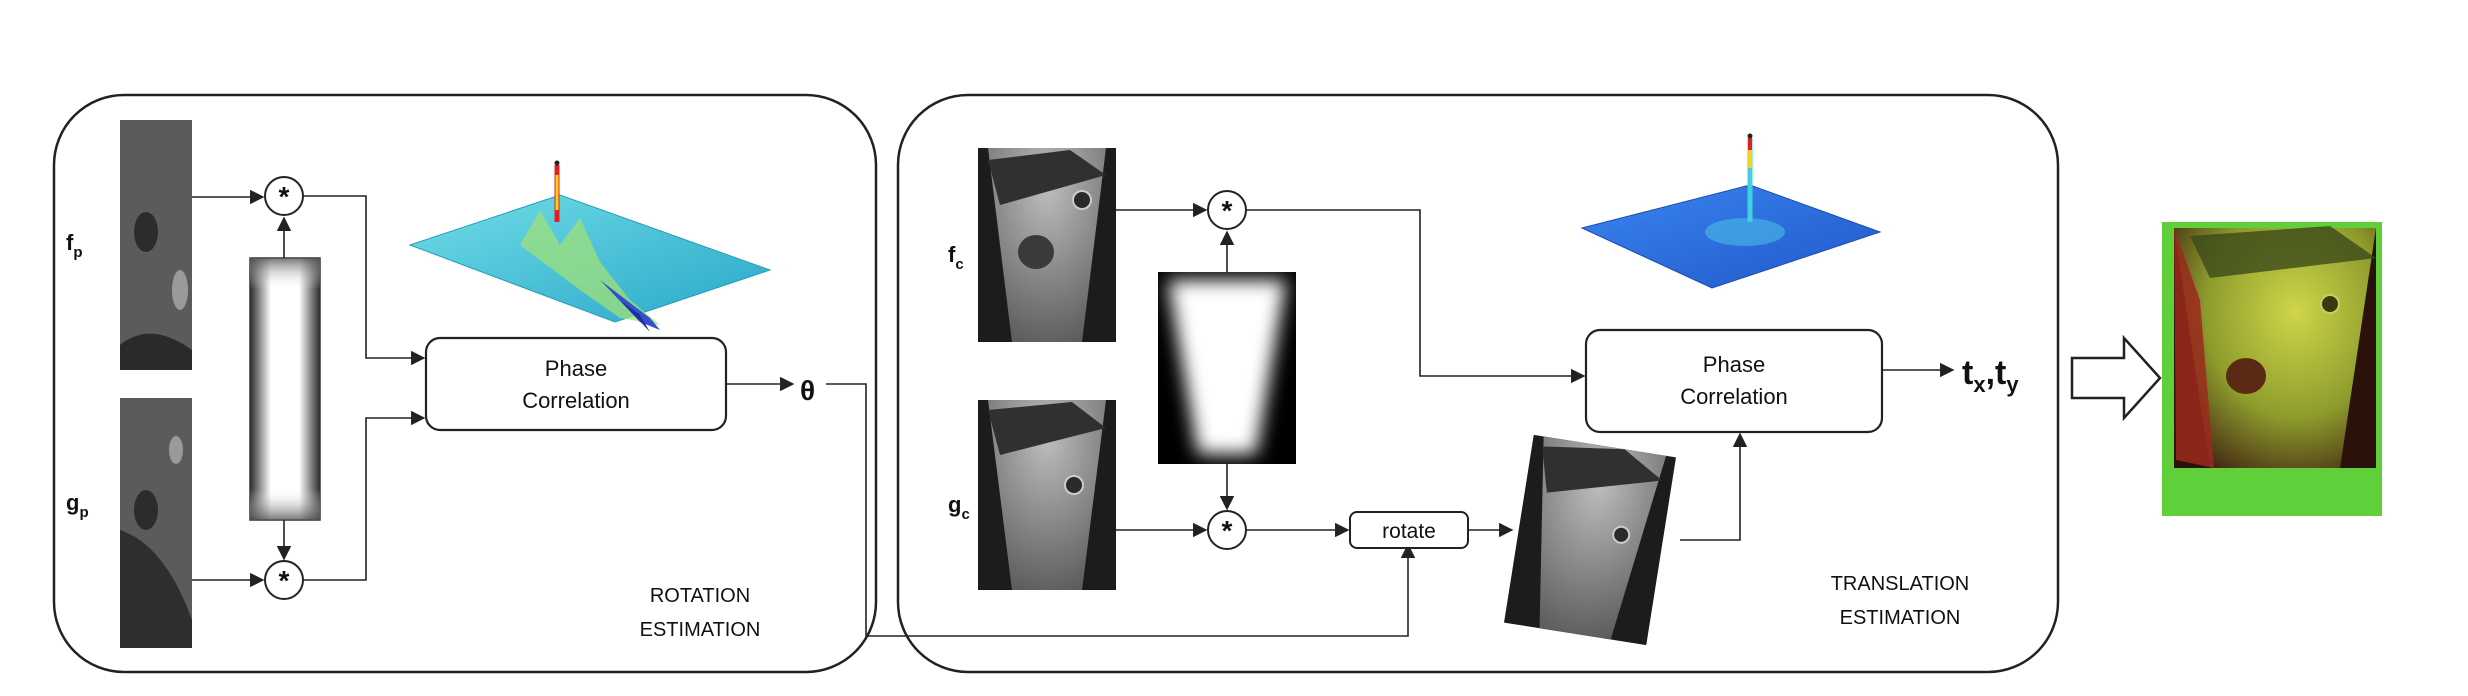 This screenshot has width=2468, height=696. I want to click on translation-caption-line1: TRANSLATION, so click(1900, 584).